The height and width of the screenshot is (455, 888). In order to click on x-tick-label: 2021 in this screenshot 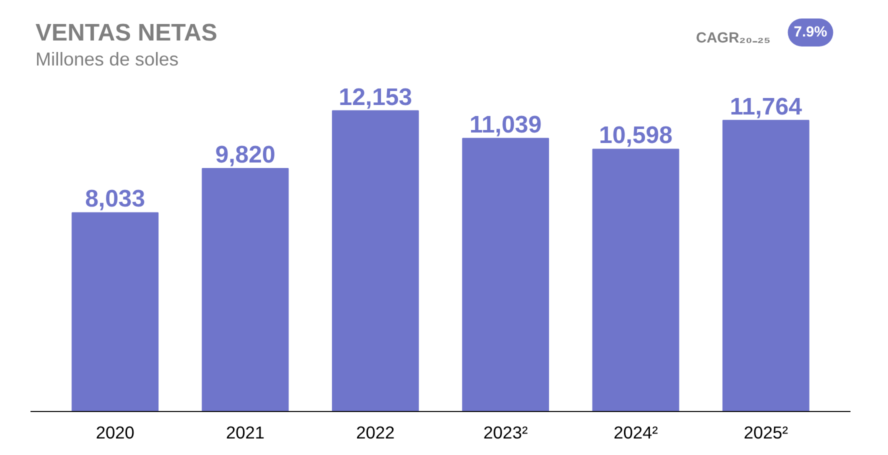, I will do `click(245, 432)`.